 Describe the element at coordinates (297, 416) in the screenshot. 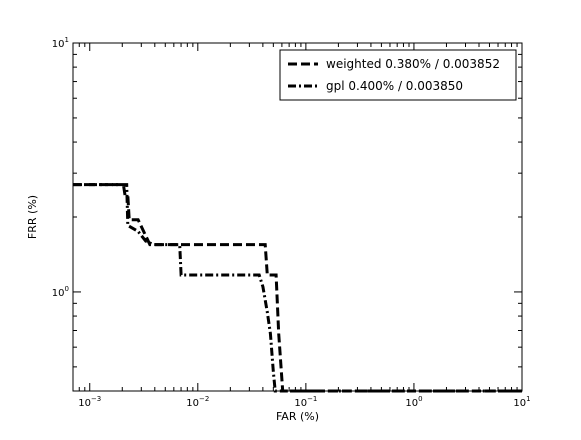

I see `x-axis-label: FAR (%)` at that location.